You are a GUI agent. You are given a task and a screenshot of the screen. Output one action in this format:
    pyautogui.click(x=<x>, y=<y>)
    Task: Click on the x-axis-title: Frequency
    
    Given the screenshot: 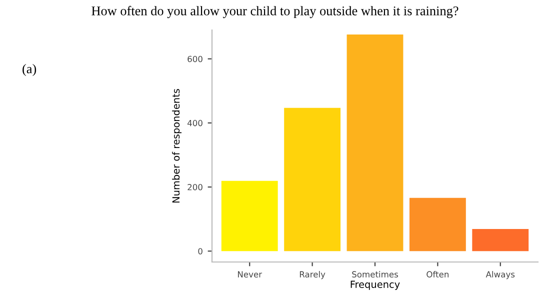 What is the action you would take?
    pyautogui.click(x=375, y=285)
    